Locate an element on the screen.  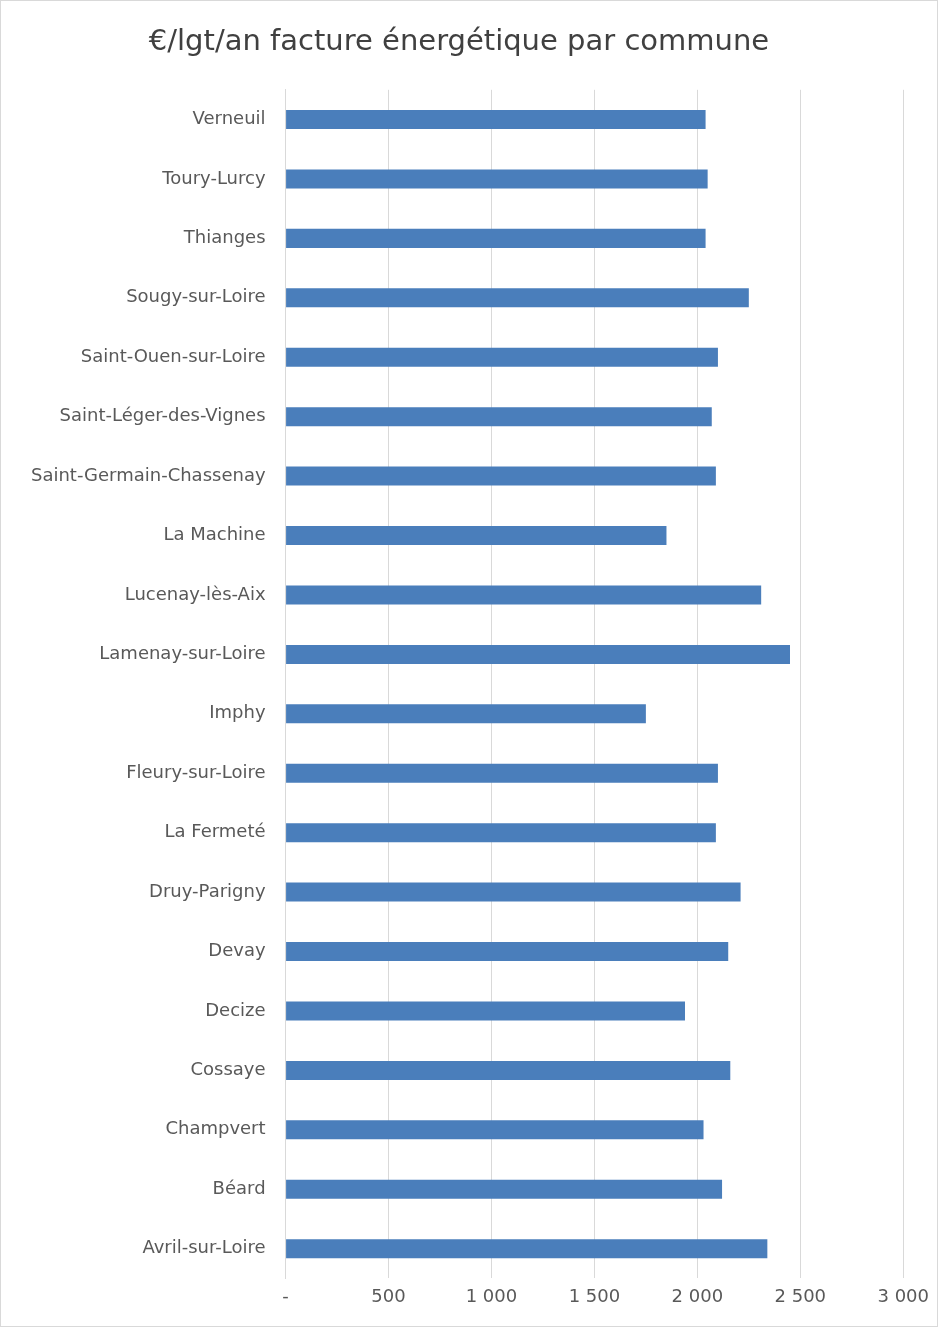
x-tick-label: 500 is located at coordinates (388, 1295).